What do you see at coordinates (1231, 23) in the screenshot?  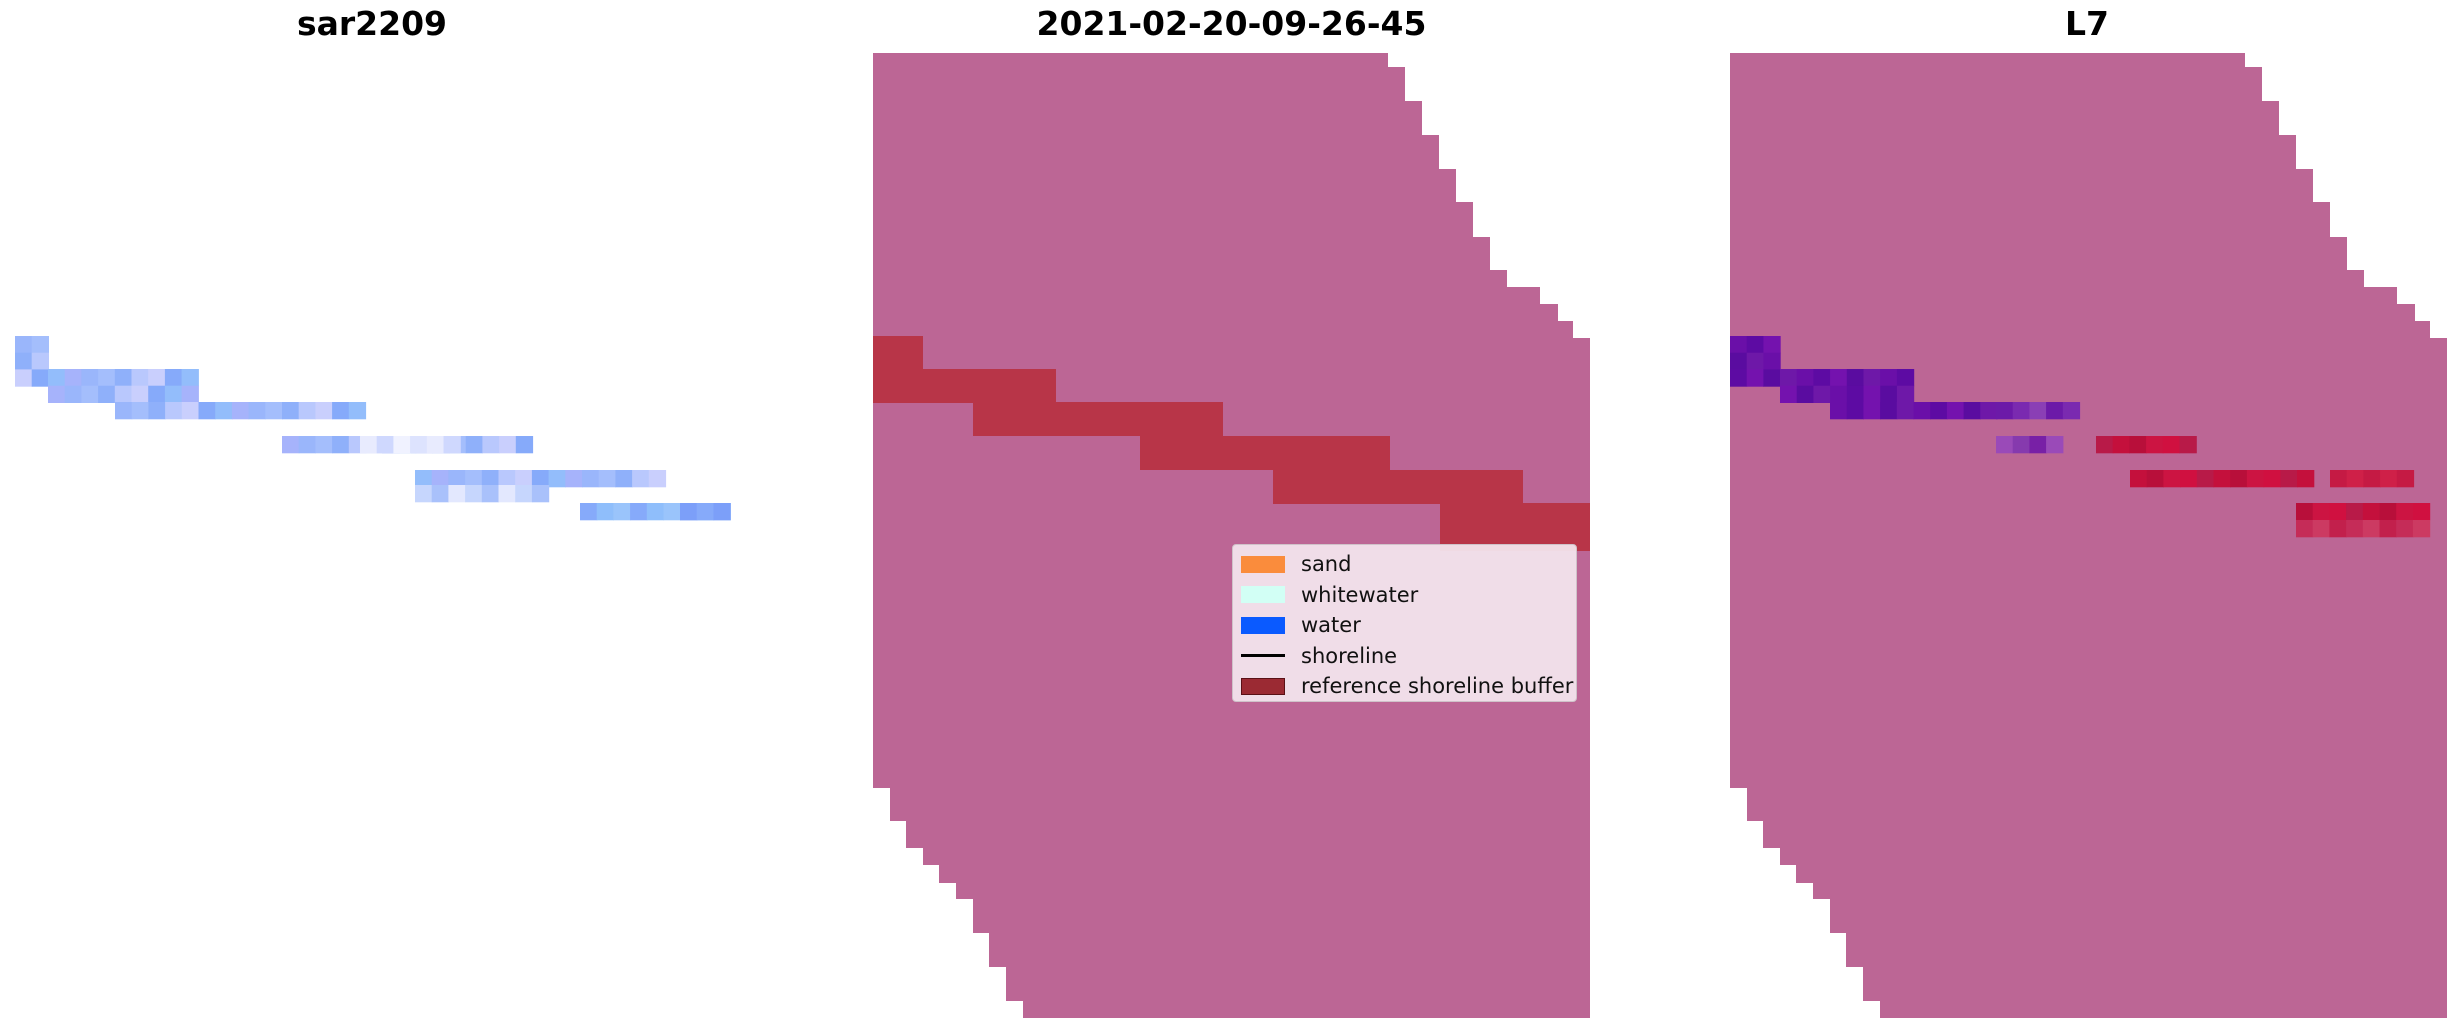 I see `panel-title-2: 2021-02-20-09-26-45` at bounding box center [1231, 23].